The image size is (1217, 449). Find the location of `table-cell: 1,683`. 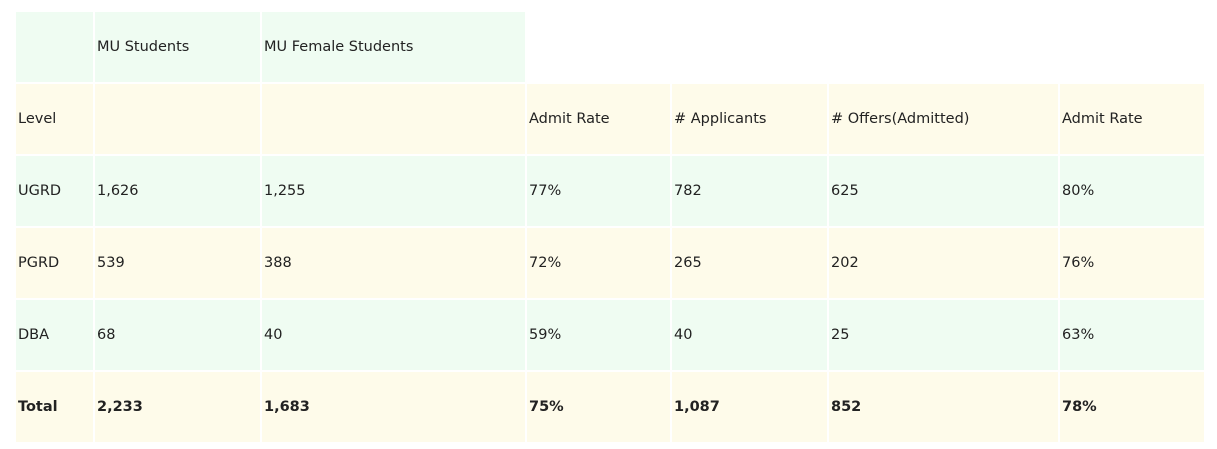

table-cell: 1,683 is located at coordinates (393, 407).